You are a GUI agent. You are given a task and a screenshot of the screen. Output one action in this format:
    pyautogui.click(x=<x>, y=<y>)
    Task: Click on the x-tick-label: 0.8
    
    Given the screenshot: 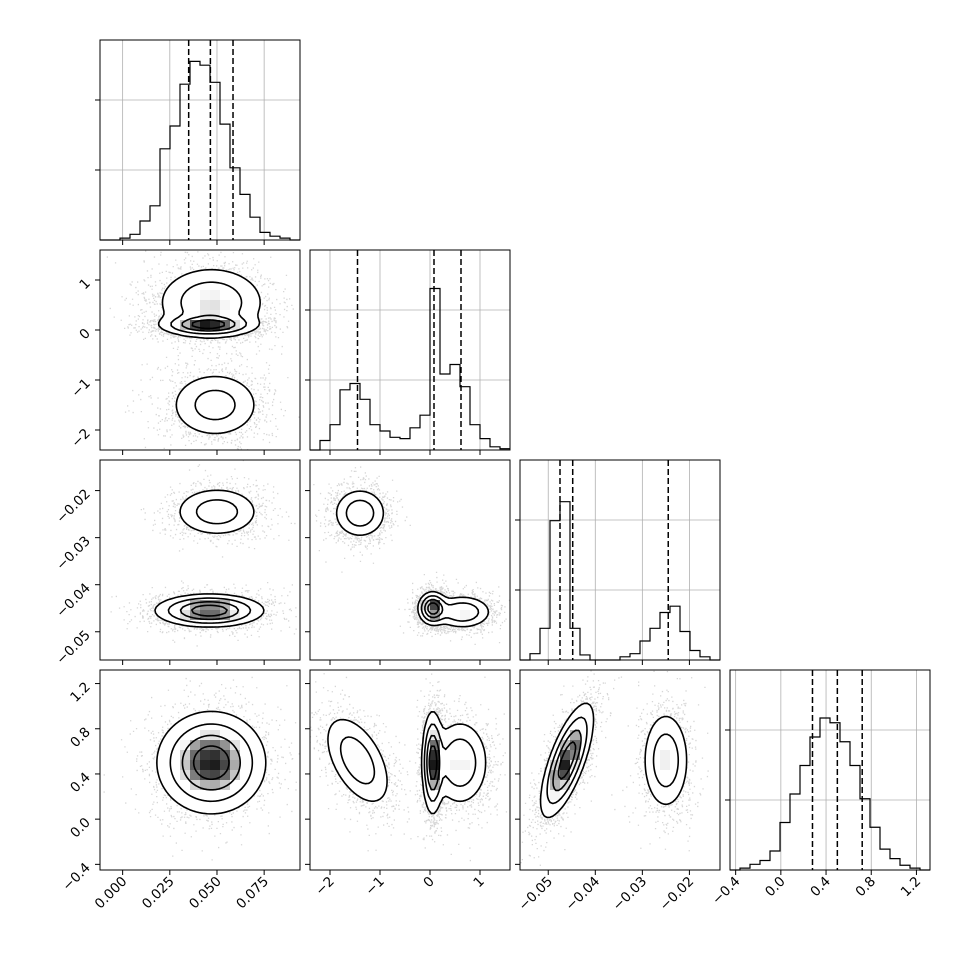 What is the action you would take?
    pyautogui.click(x=866, y=887)
    